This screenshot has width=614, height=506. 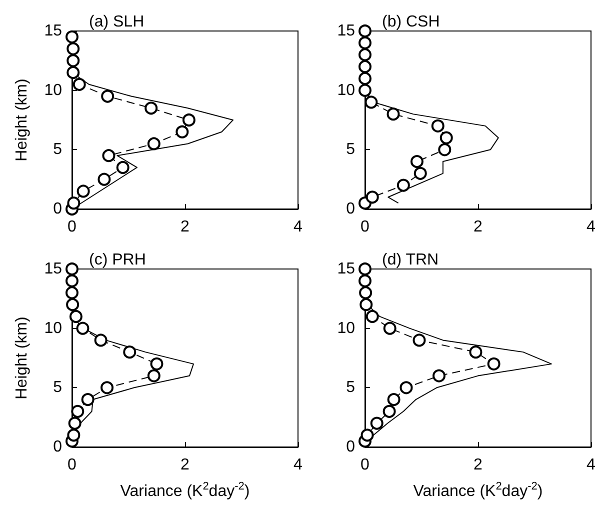 I want to click on chart-title: (d) TRN, so click(x=410, y=260).